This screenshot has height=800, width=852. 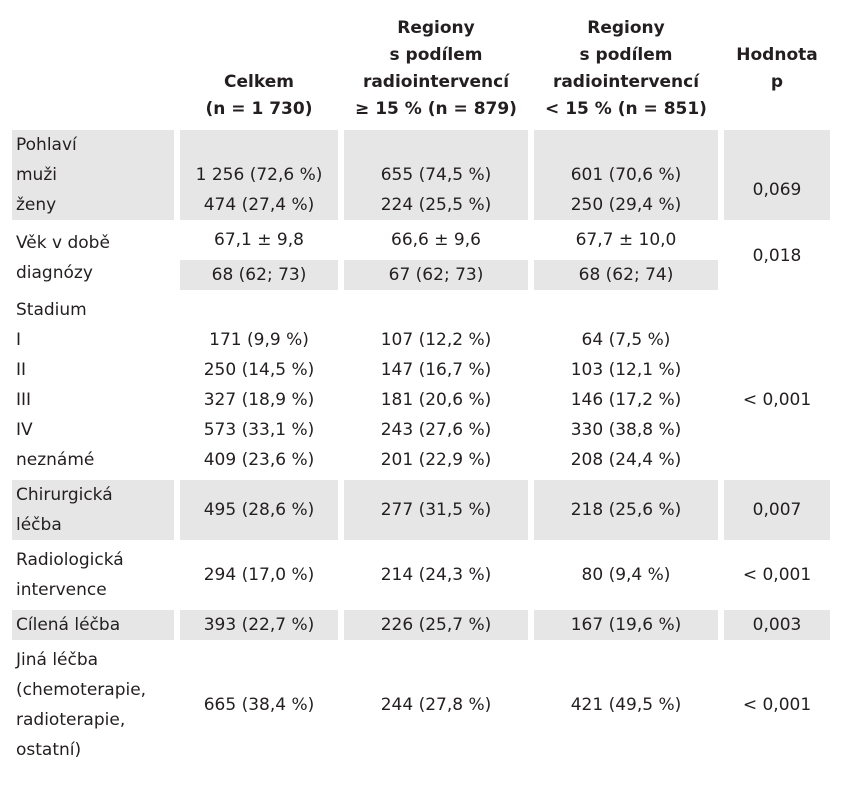 What do you see at coordinates (626, 705) in the screenshot?
I see `jina-low: 421 (49,5 %)` at bounding box center [626, 705].